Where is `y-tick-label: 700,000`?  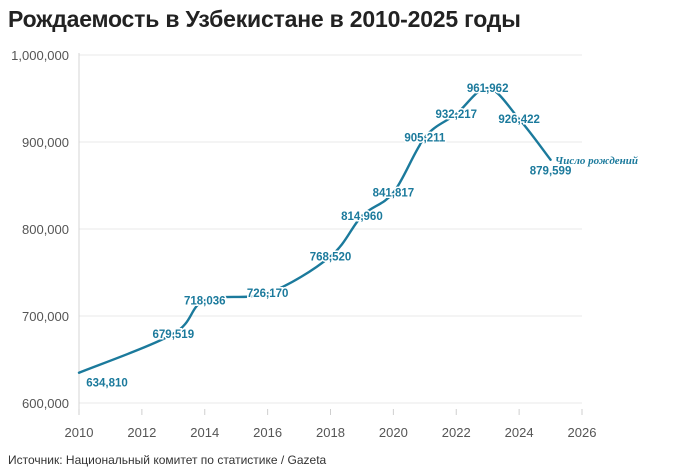 y-tick-label: 700,000 is located at coordinates (45, 316).